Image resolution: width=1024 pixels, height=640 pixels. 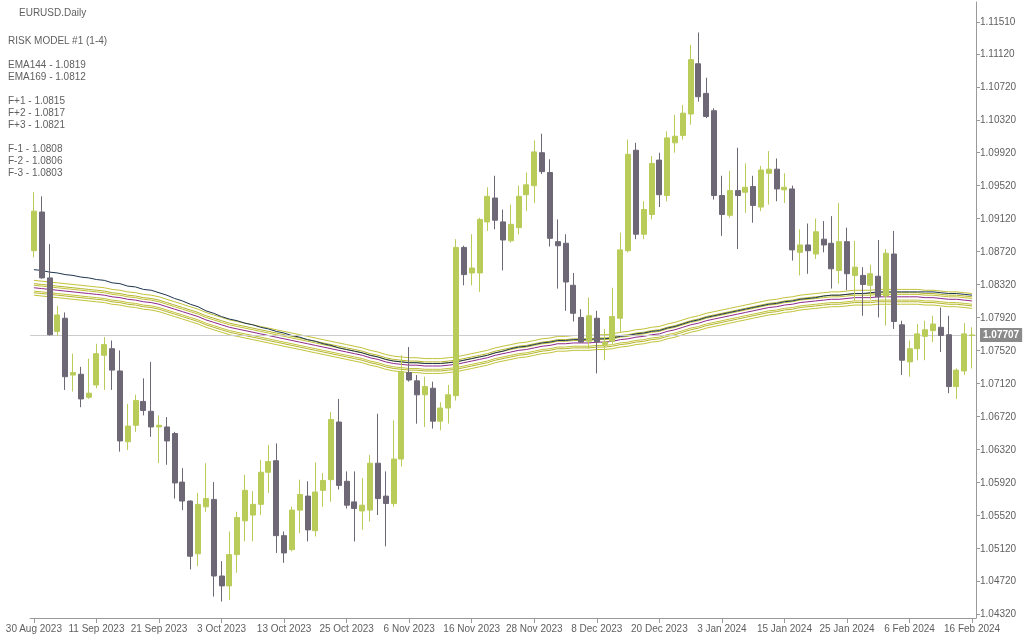 What do you see at coordinates (35, 148) in the screenshot?
I see `annotation: F-1 - 1.0808` at bounding box center [35, 148].